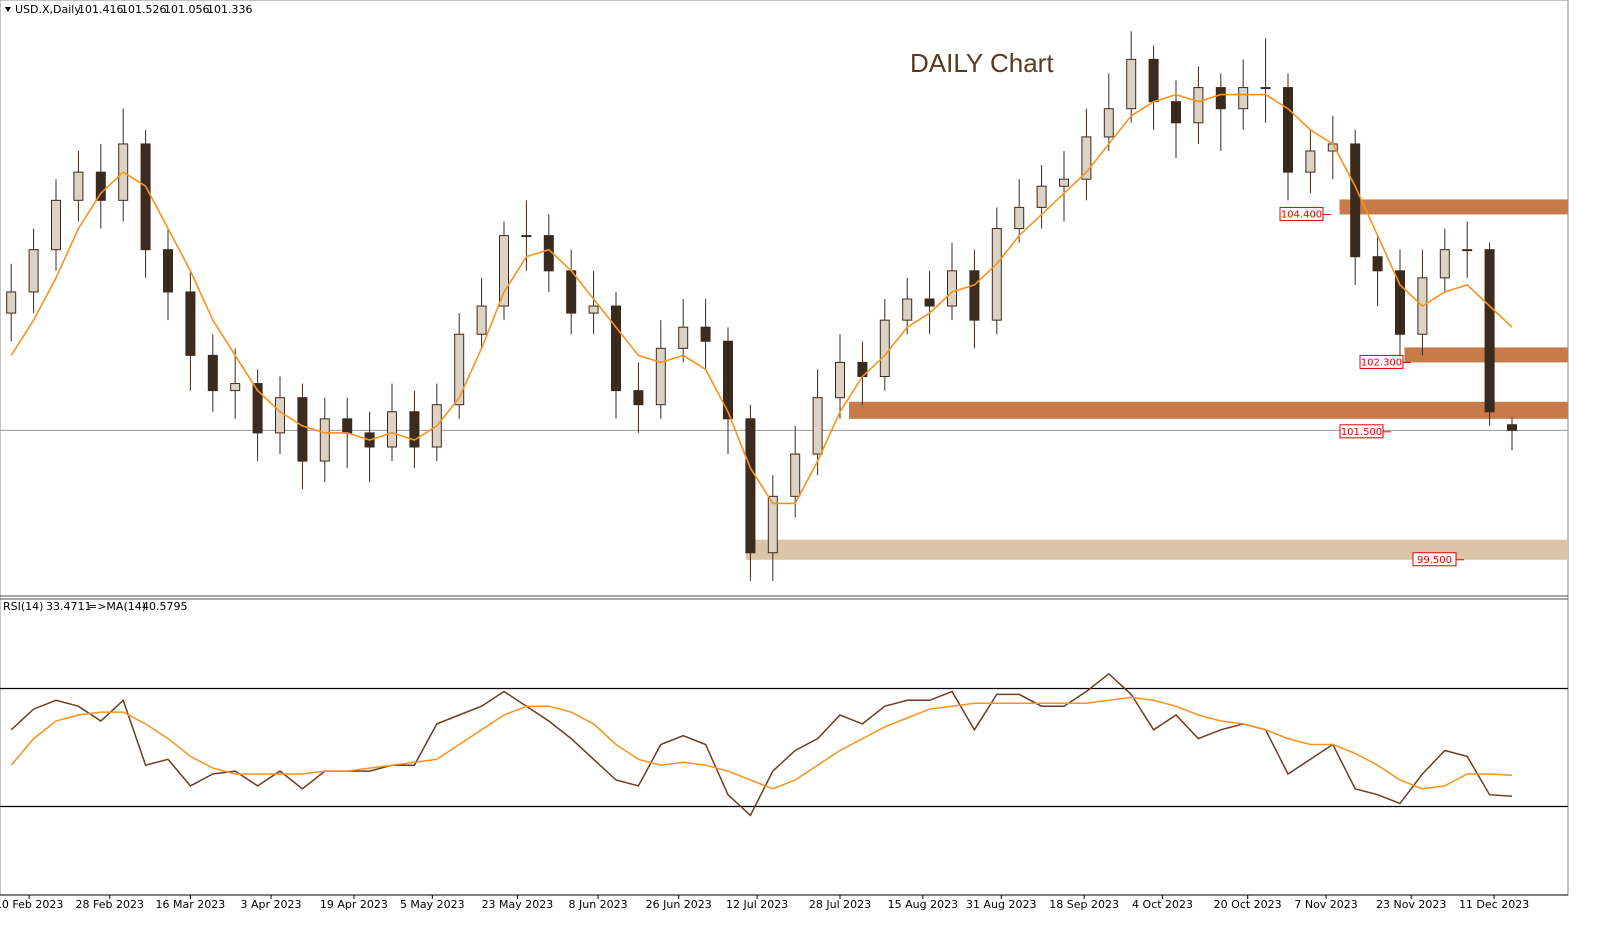 Image resolution: width=1617 pixels, height=940 pixels. What do you see at coordinates (117, 606) in the screenshot?
I see `legend-name: =>MA(14)` at bounding box center [117, 606].